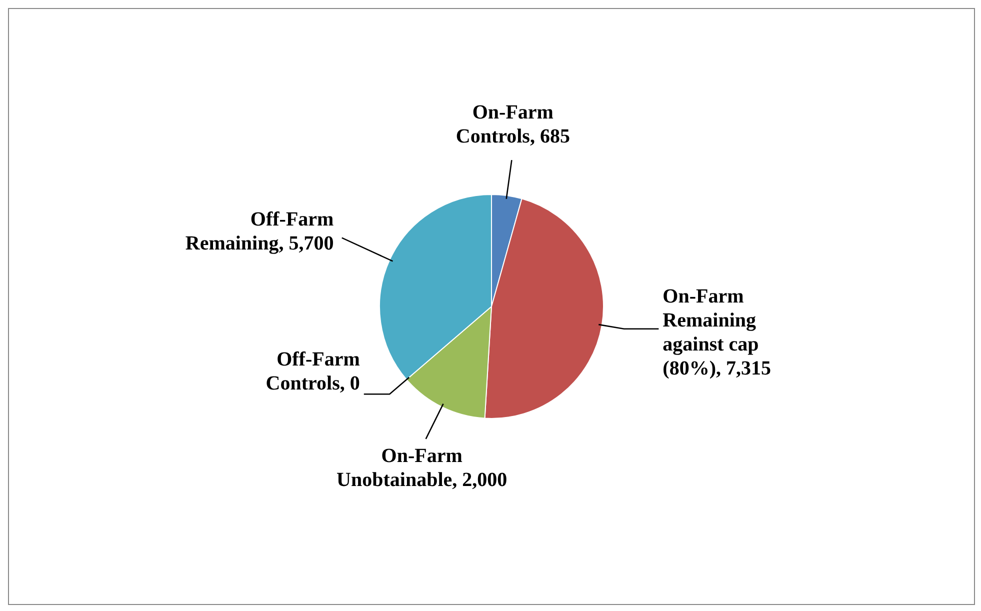 The width and height of the screenshot is (981, 611). What do you see at coordinates (513, 124) in the screenshot?
I see `slice-label: On-Farm Controls, 685` at bounding box center [513, 124].